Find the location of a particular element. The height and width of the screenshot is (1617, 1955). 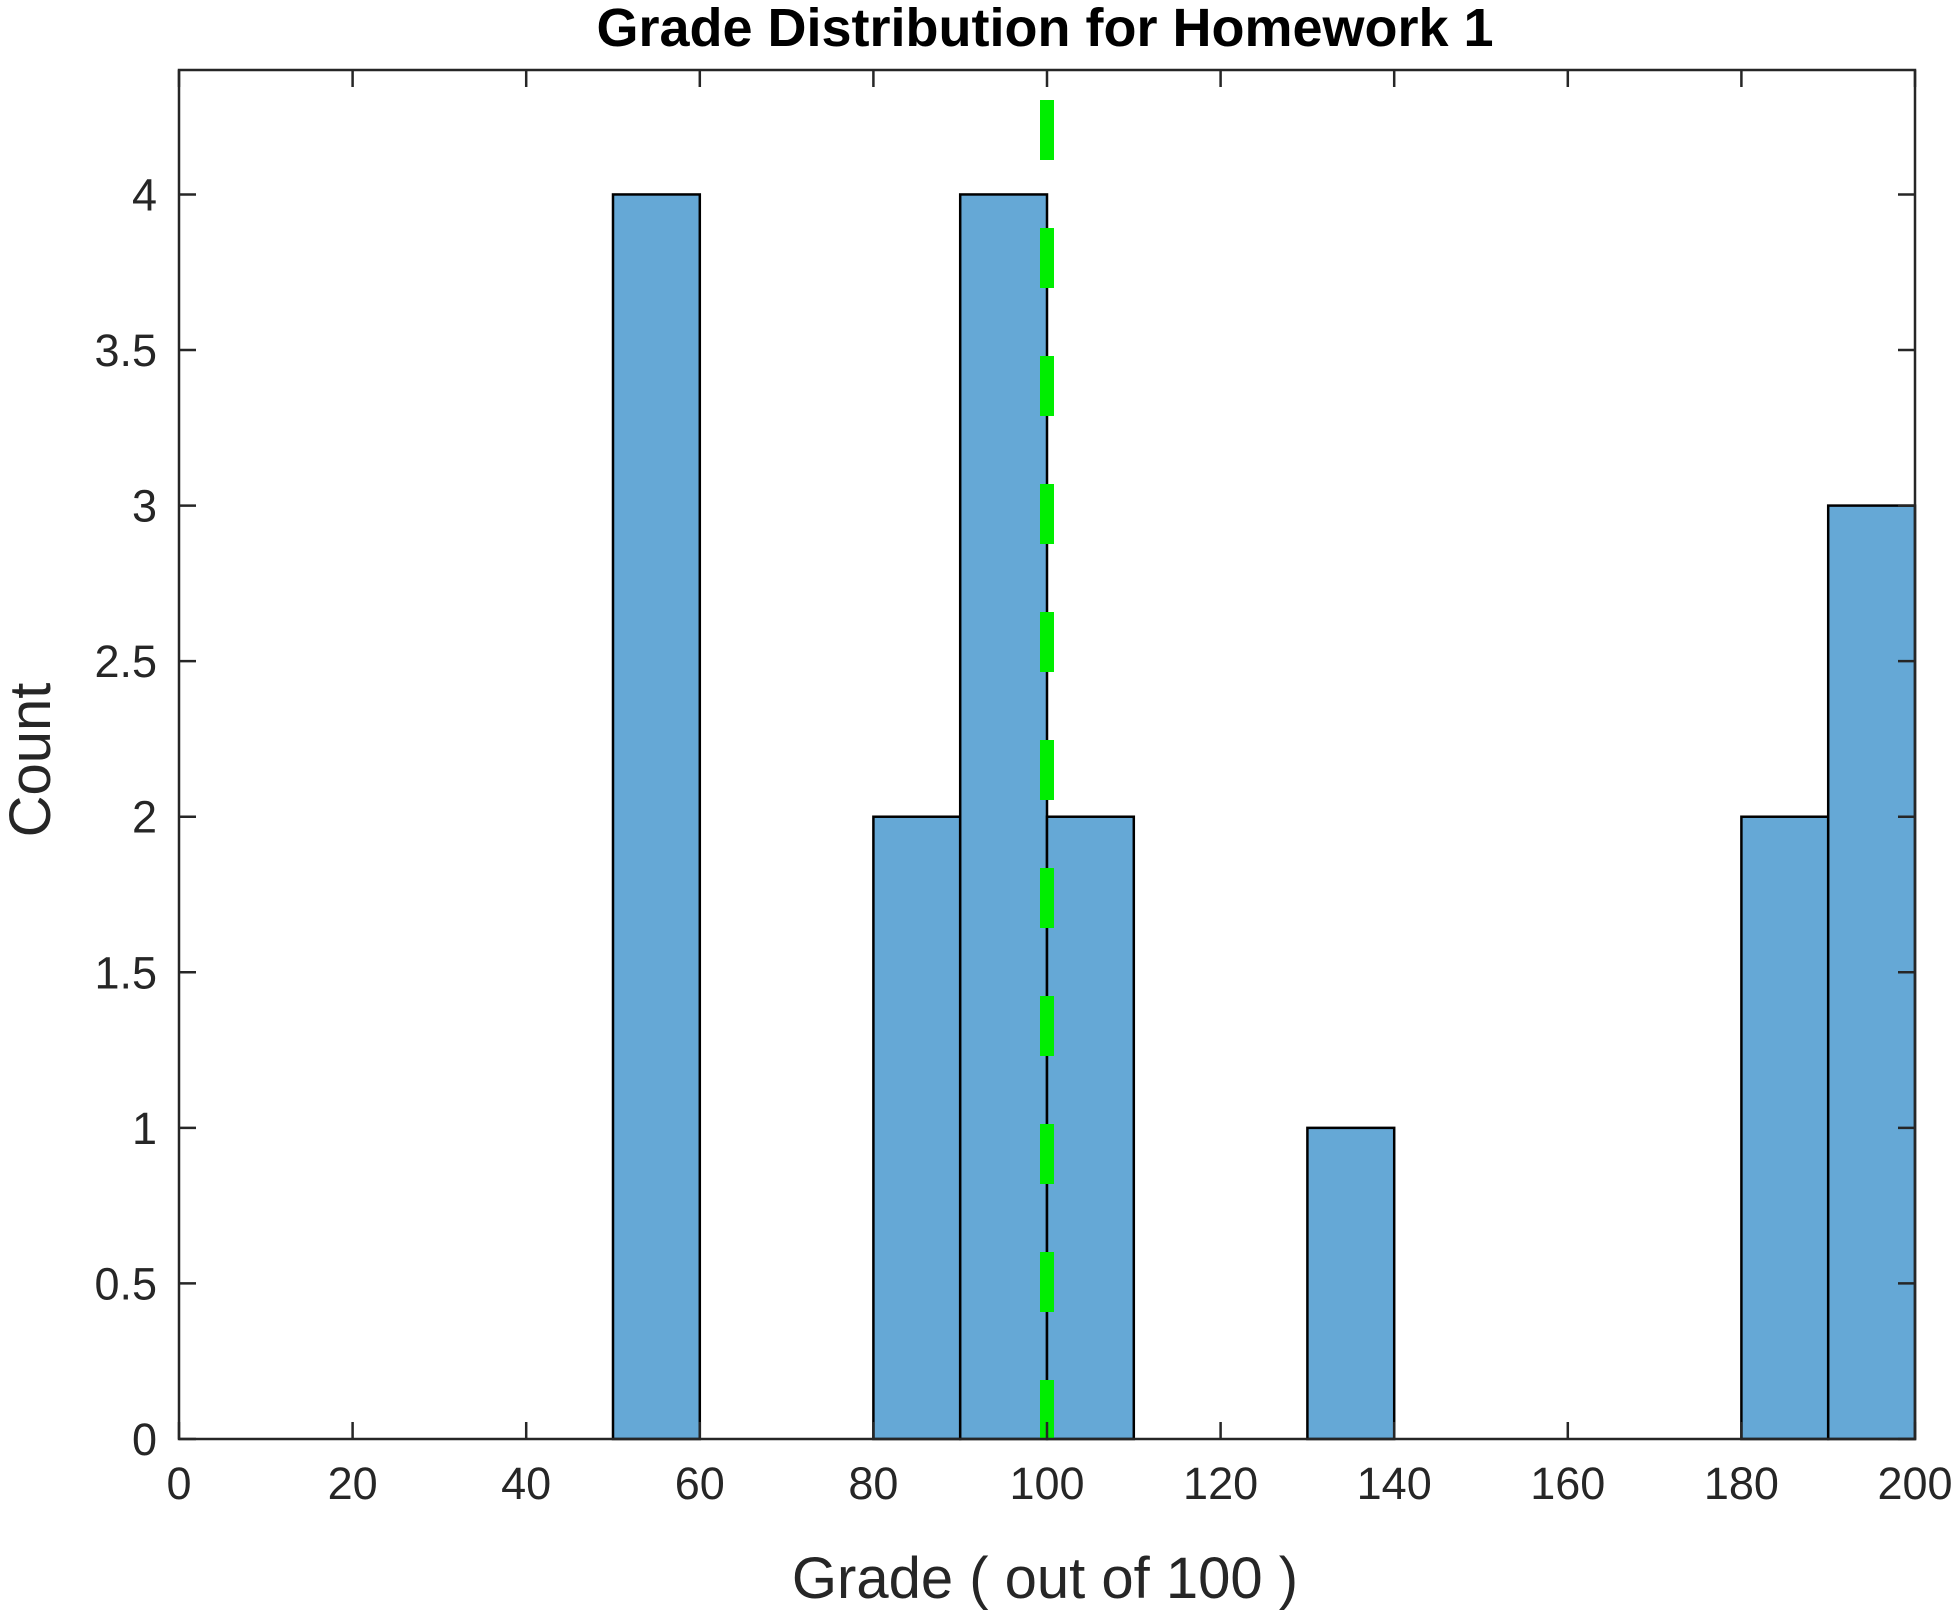

y-tick-label: 1 is located at coordinates (144, 1128).